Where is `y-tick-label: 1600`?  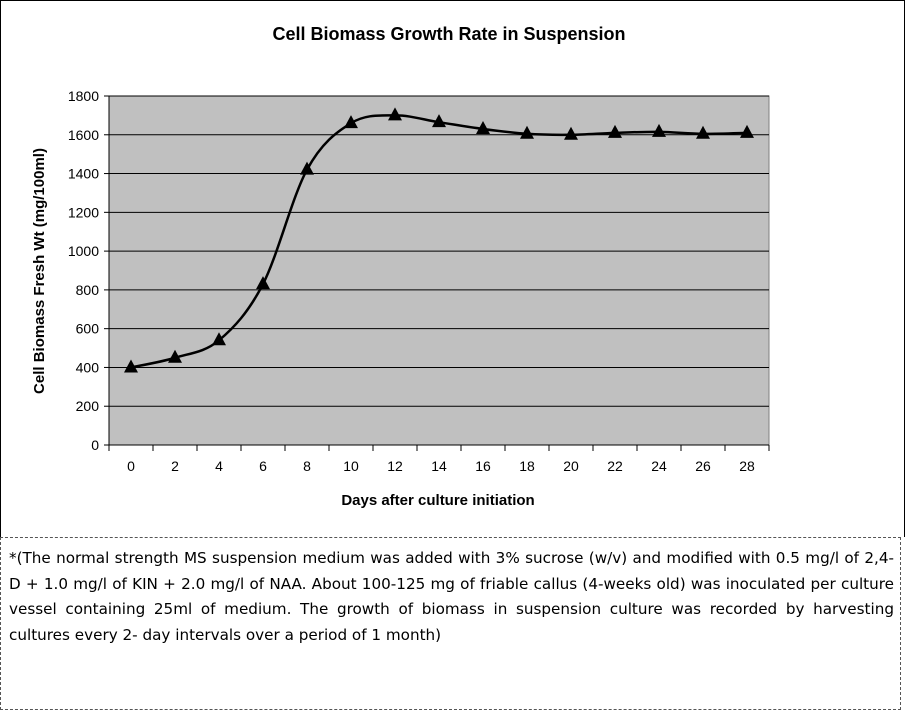 y-tick-label: 1600 is located at coordinates (83, 135).